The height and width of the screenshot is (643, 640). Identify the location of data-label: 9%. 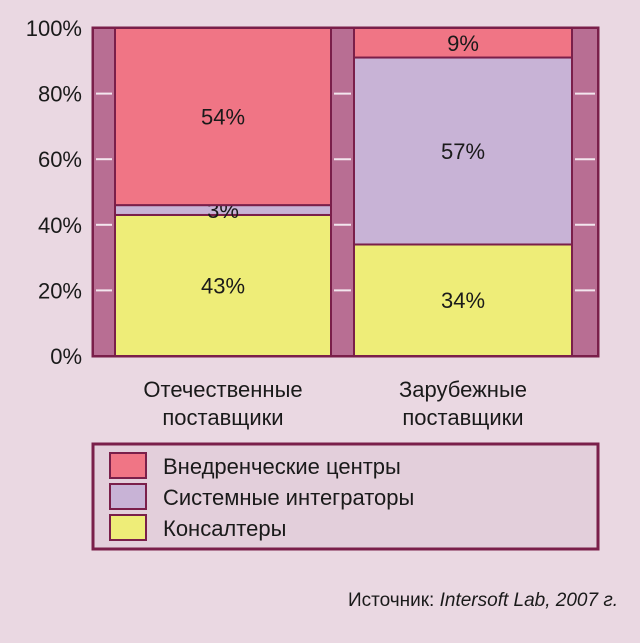
(463, 43).